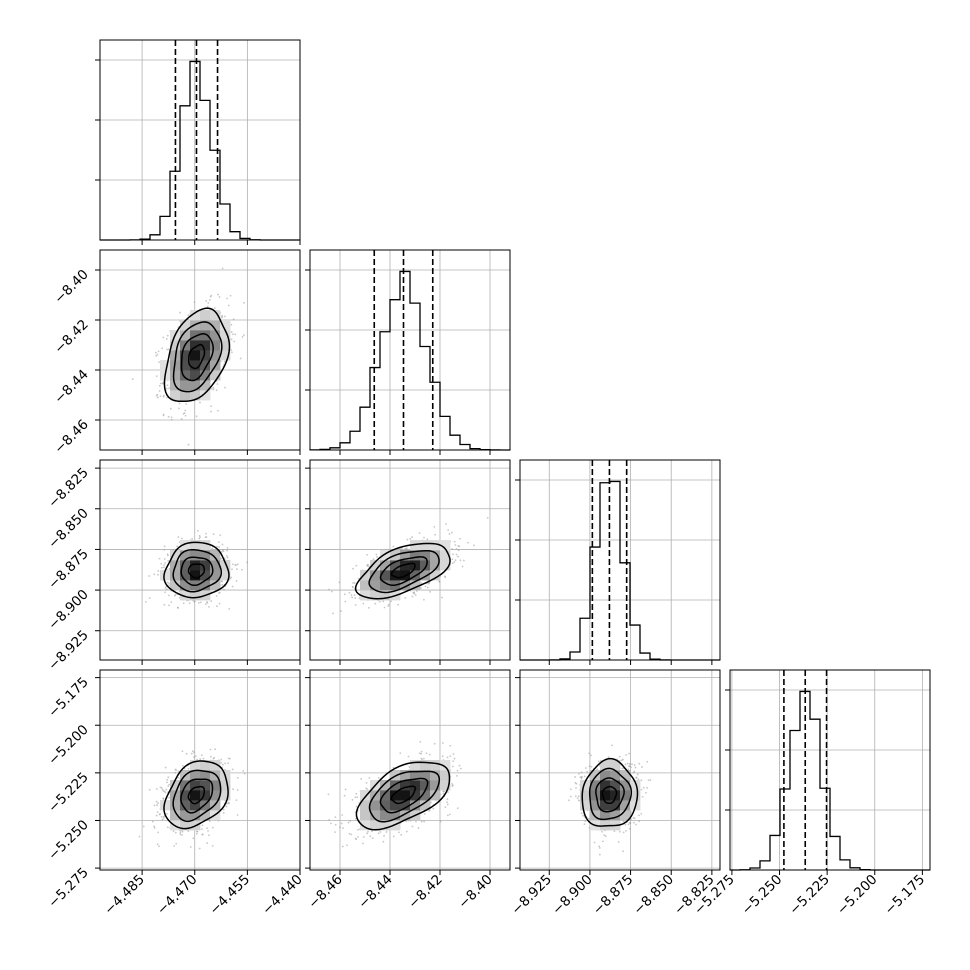  Describe the element at coordinates (405, 795) in the screenshot. I see `density-cells` at that location.